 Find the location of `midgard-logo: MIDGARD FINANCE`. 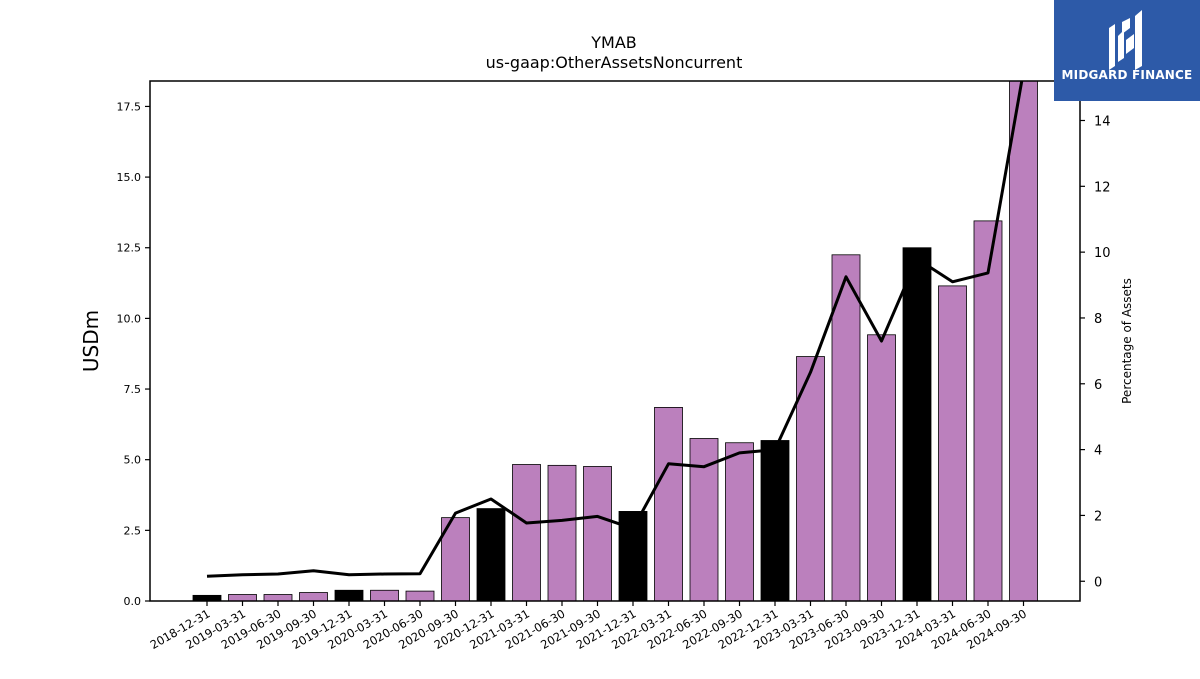

midgard-logo: MIDGARD FINANCE is located at coordinates (1127, 50).